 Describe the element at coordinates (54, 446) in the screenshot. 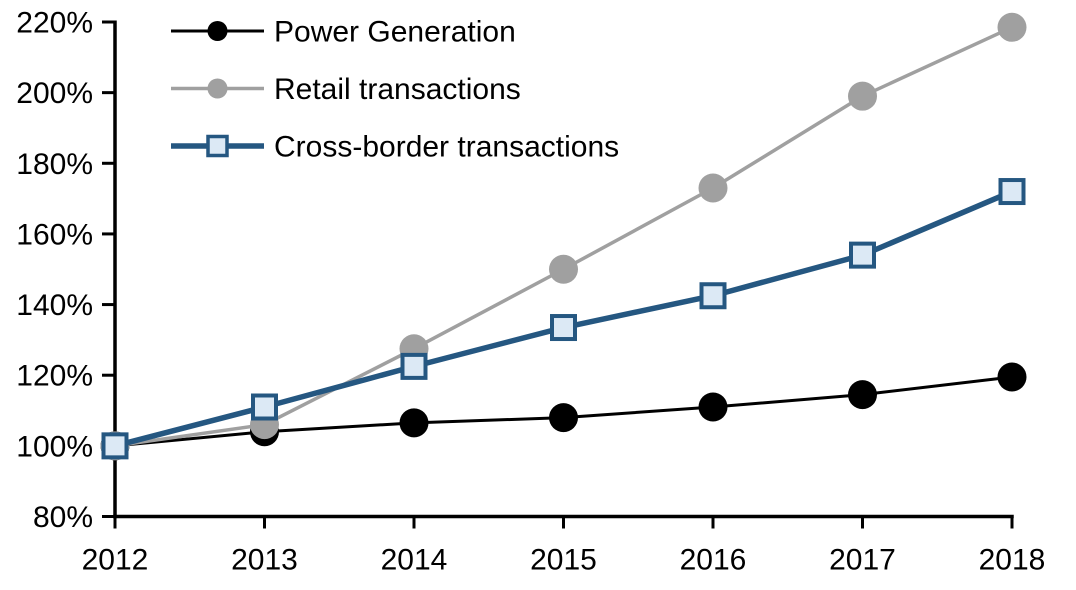

I see `y-tick-label: 100%` at that location.